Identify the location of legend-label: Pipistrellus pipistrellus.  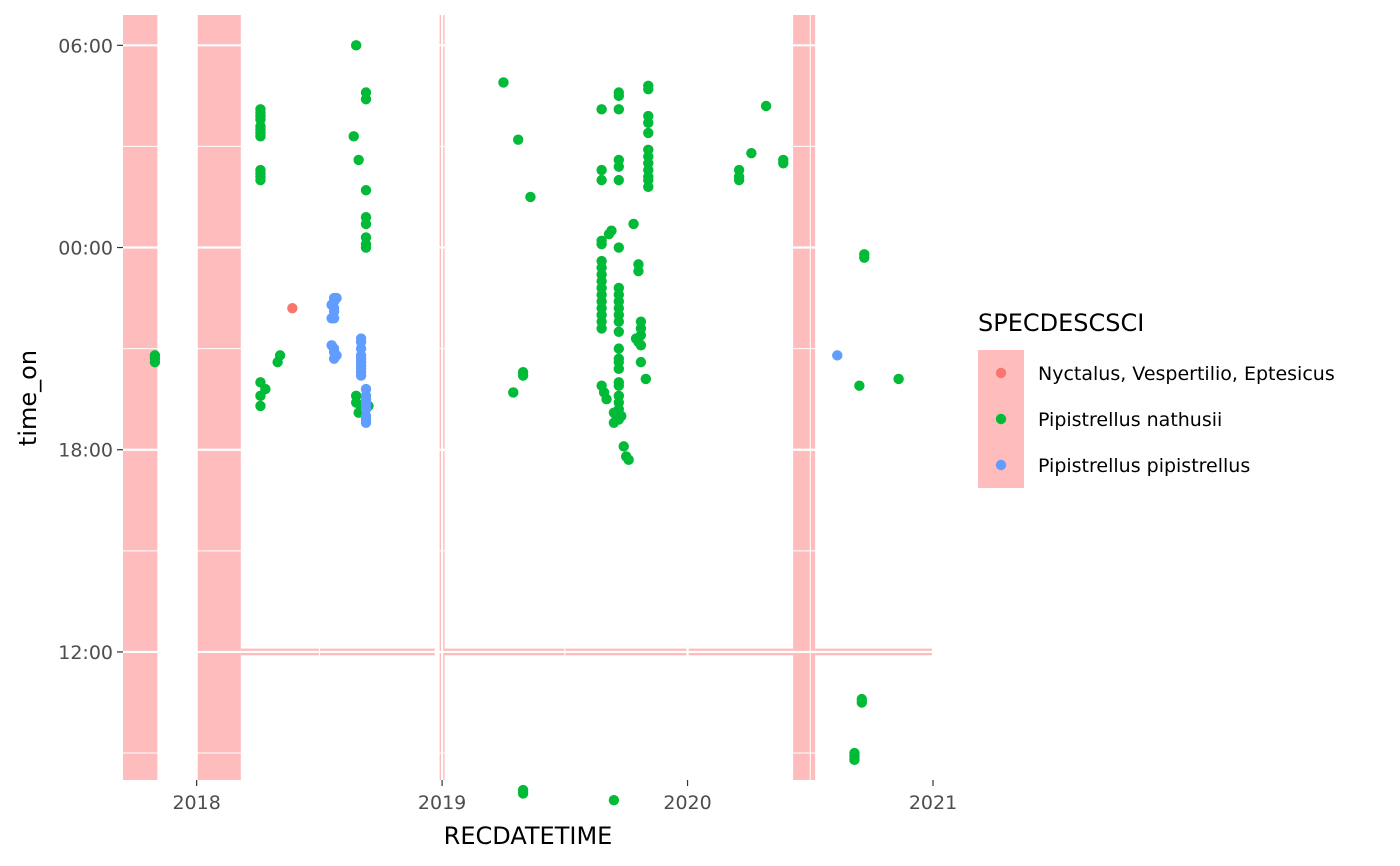
(1144, 466).